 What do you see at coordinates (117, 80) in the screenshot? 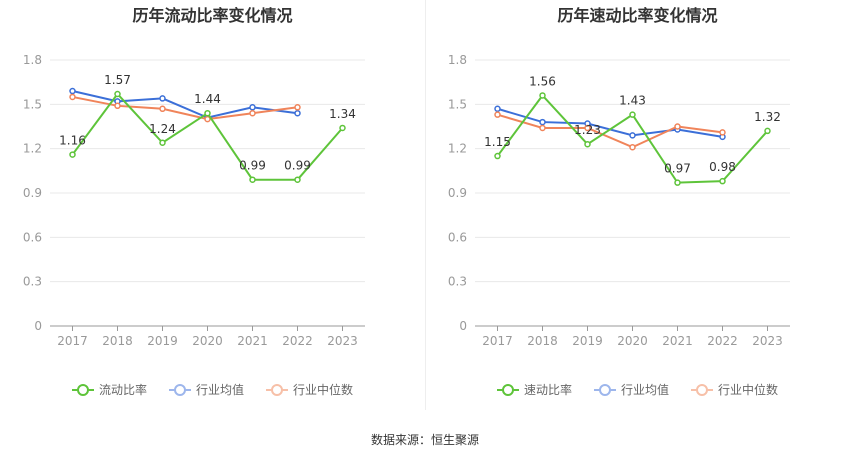
I see `data-label: 1.57` at bounding box center [117, 80].